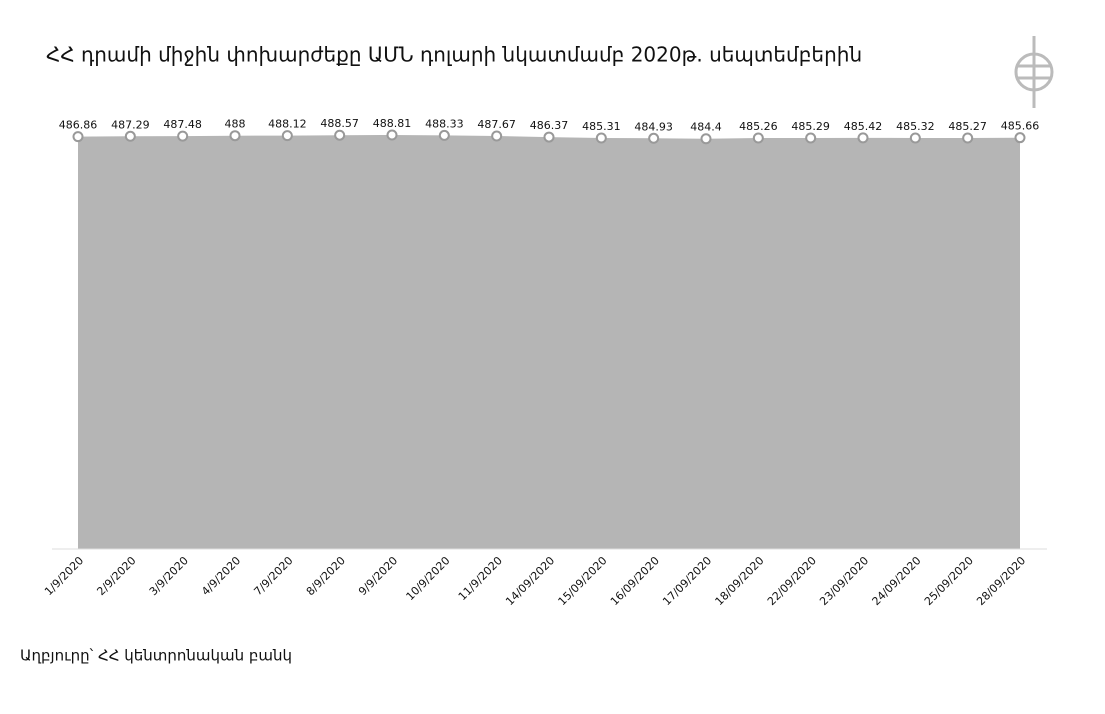  I want to click on x-tick-label: 11/9/2020, so click(480, 578).